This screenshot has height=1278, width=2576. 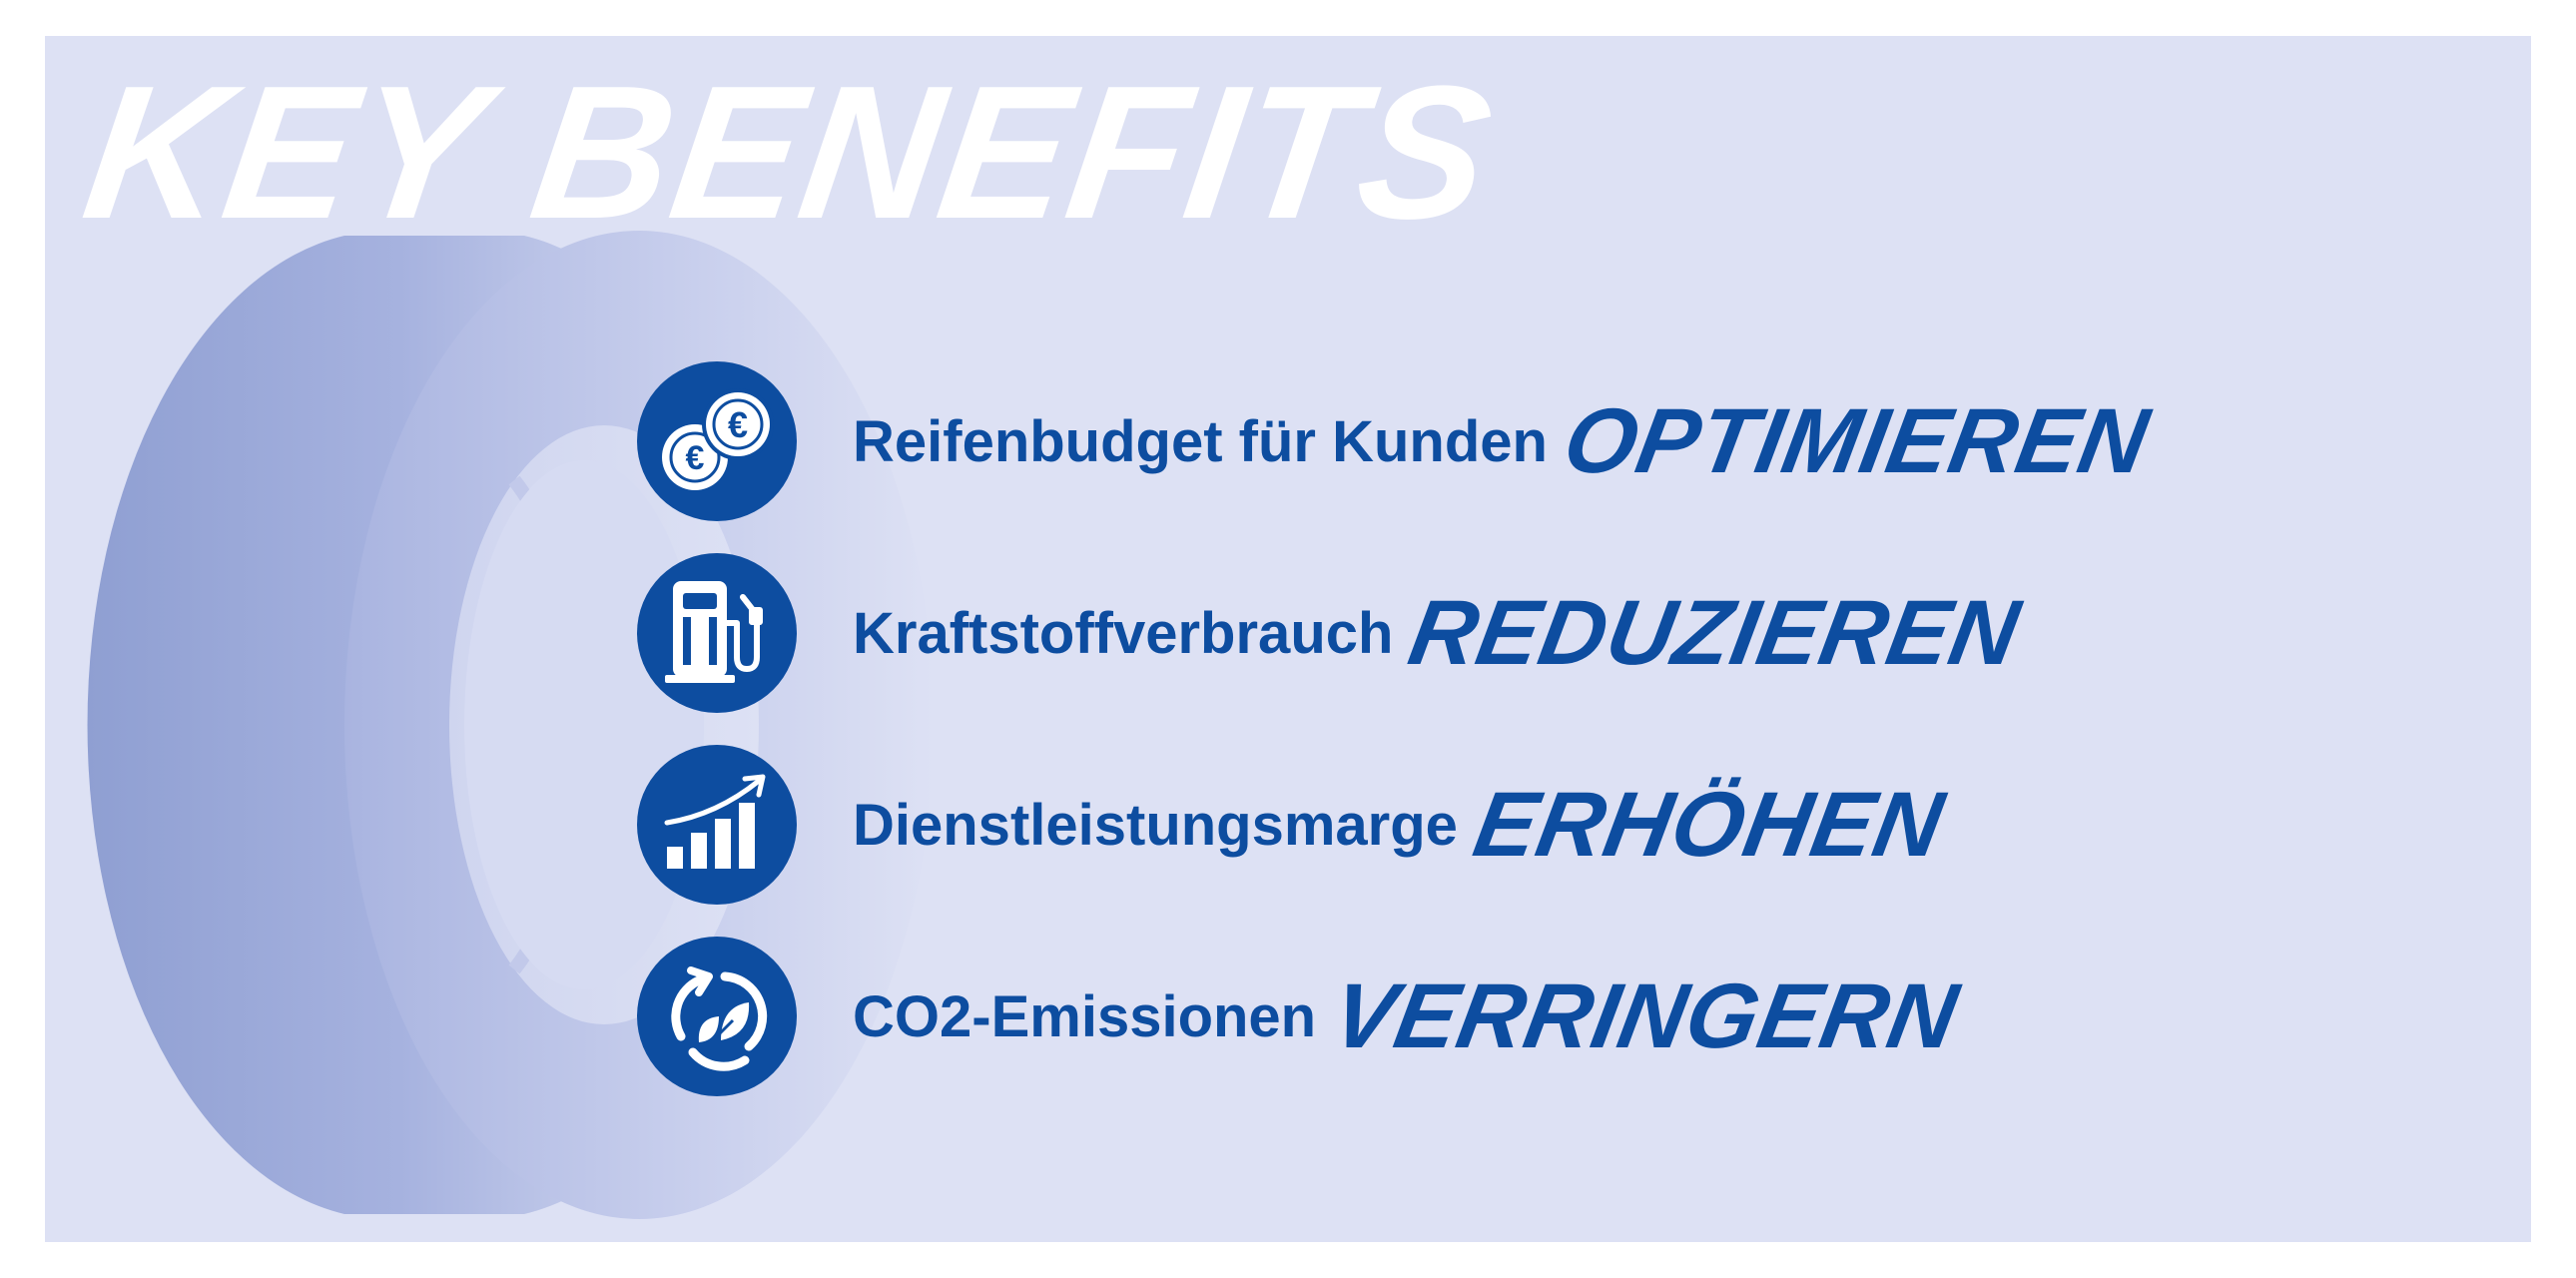 I want to click on benefit-verb-text: ERHÖHEN, so click(x=1709, y=824).